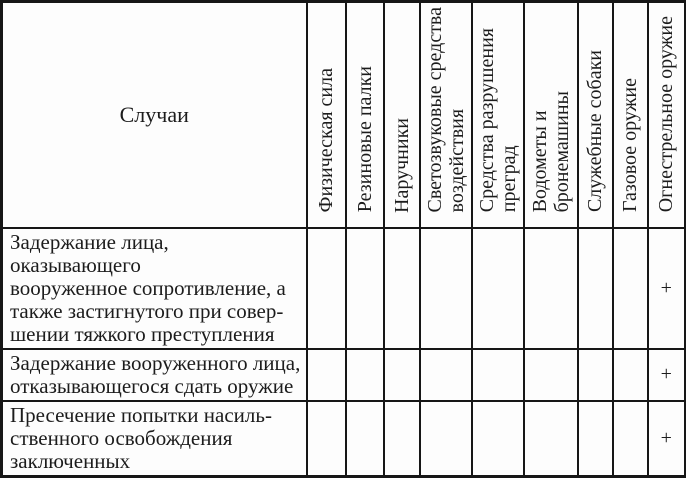 This screenshot has width=686, height=478. Describe the element at coordinates (497, 114) in the screenshot. I see `column-header-barrier-destruction-means: Средства разрушения преград` at that location.